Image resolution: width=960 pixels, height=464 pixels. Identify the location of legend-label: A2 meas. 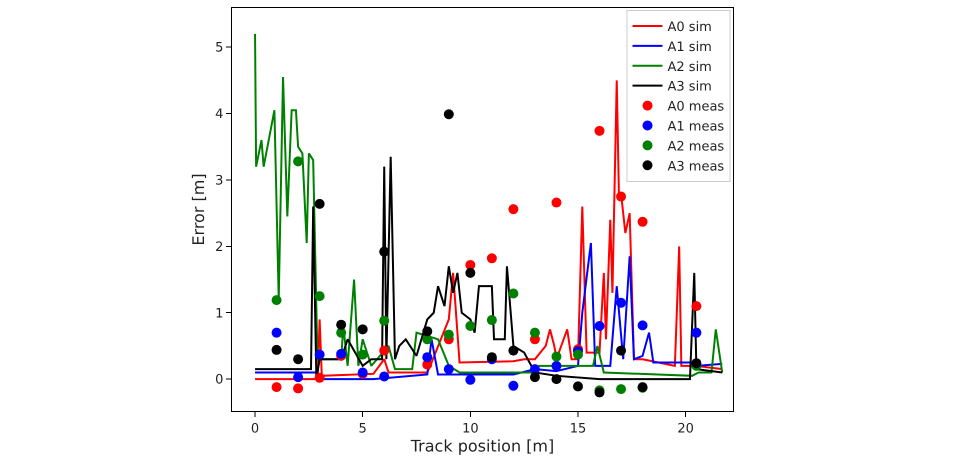
(695, 146).